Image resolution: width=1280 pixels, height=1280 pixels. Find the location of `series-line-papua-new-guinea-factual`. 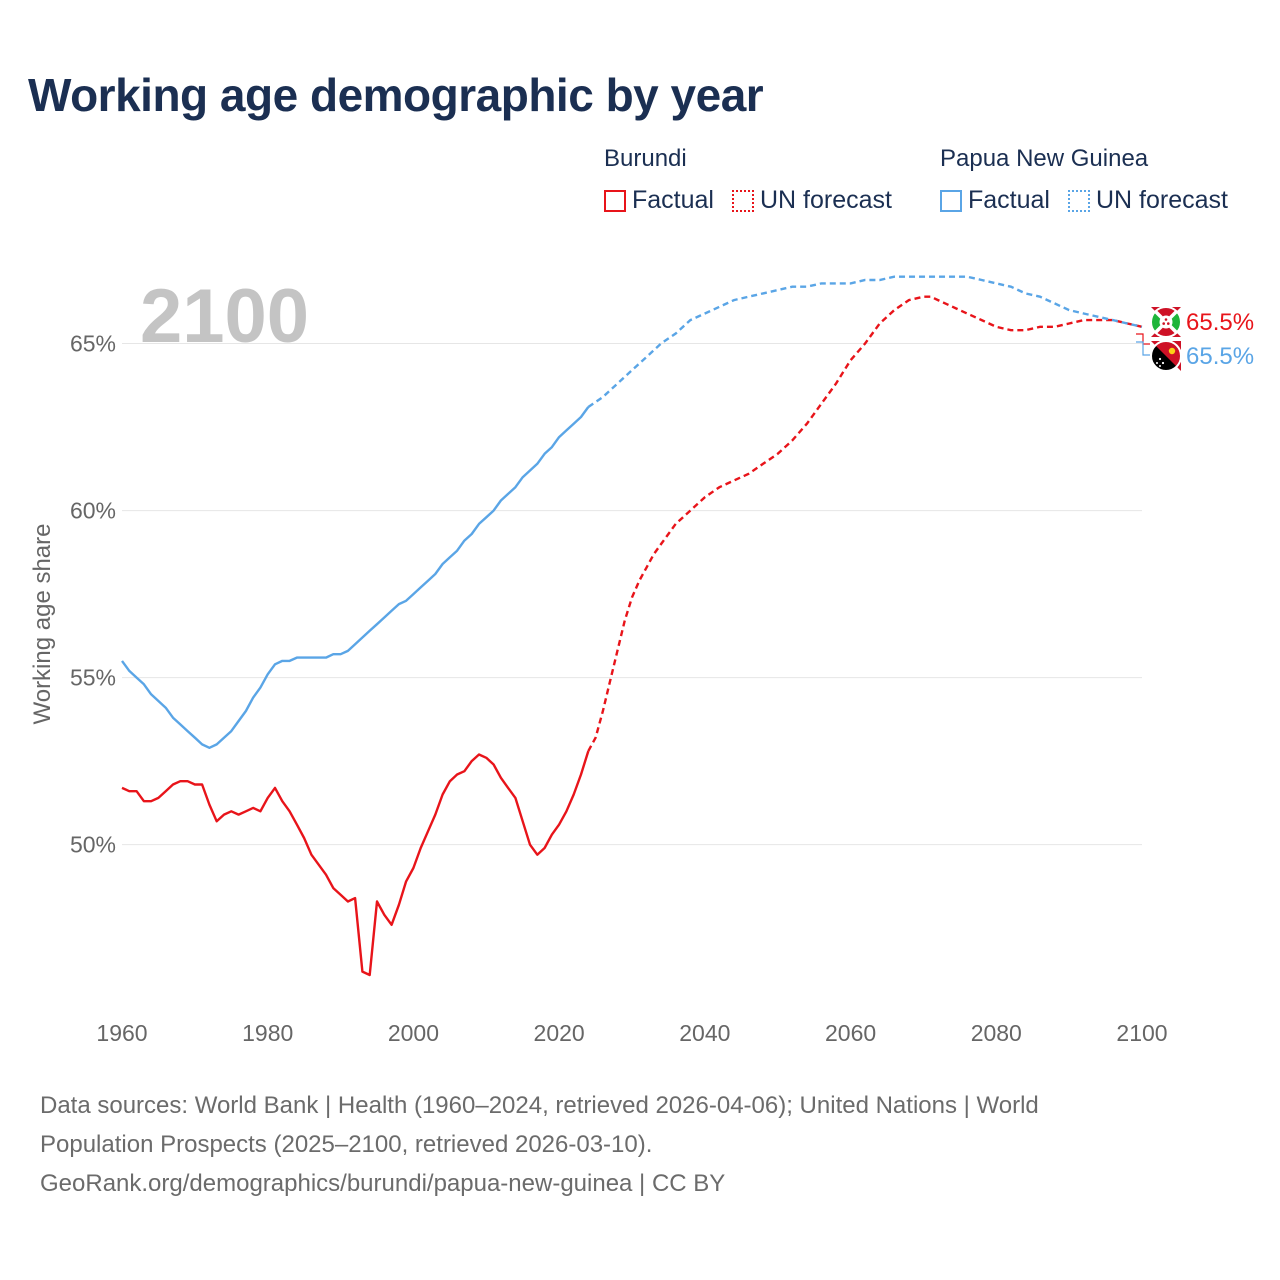

series-line-papua-new-guinea-factual is located at coordinates (355, 577).